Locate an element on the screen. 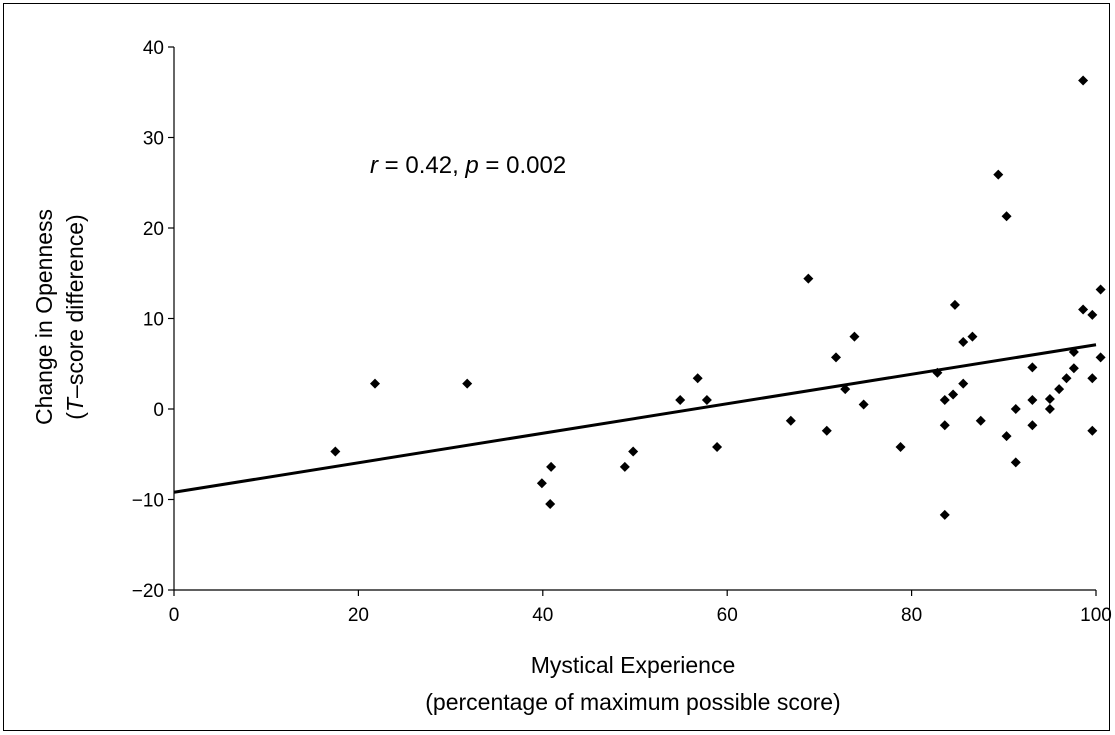  x-tick-label: 80 is located at coordinates (911, 615).